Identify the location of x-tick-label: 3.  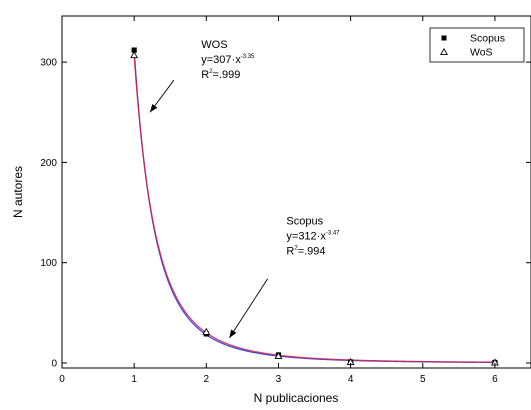
(279, 379).